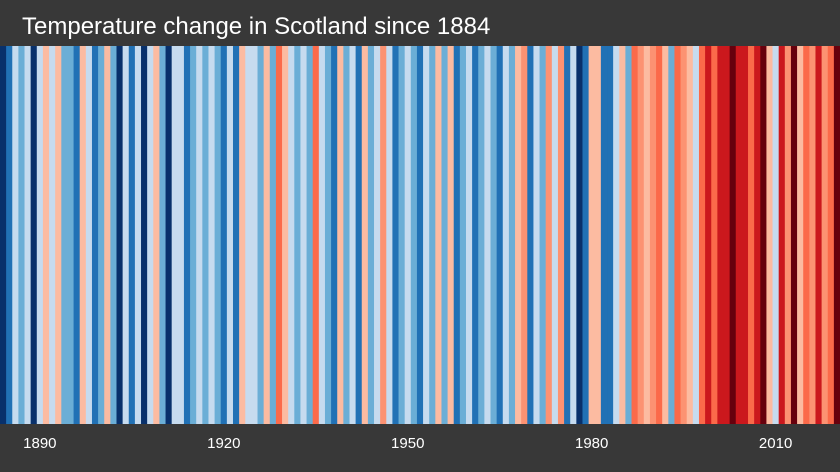 Image resolution: width=840 pixels, height=472 pixels. What do you see at coordinates (653, 235) in the screenshot?
I see `stripe-1990` at bounding box center [653, 235].